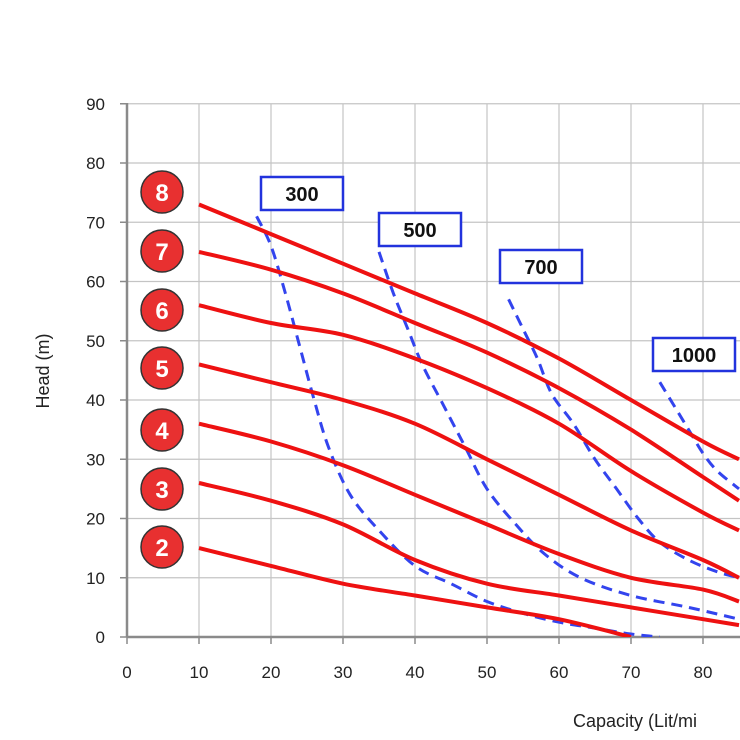 This screenshot has width=740, height=740. Describe the element at coordinates (95, 222) in the screenshot. I see `y-tick-label: 70` at that location.